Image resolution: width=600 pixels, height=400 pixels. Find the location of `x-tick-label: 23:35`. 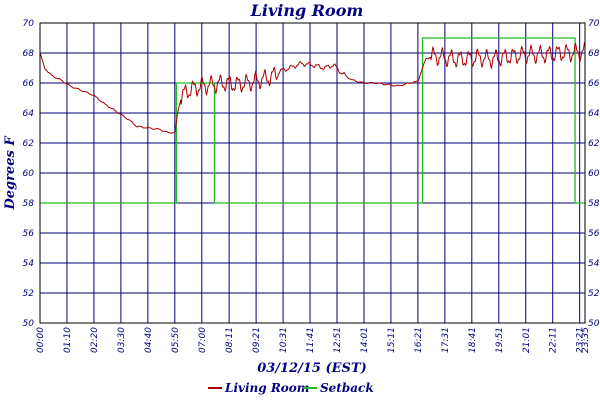

x-tick-label: 23:35 is located at coordinates (586, 340).